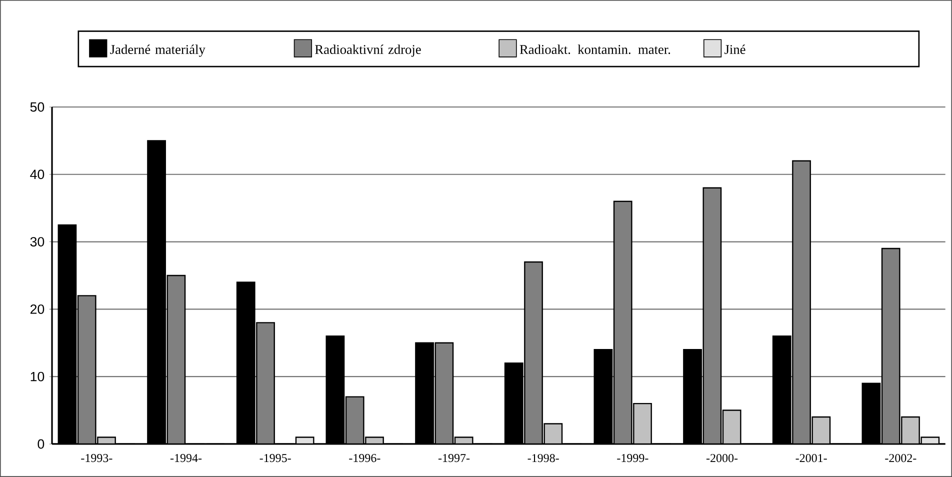 The image size is (952, 477). Describe the element at coordinates (275, 458) in the screenshot. I see `x-tick-label: -1995-` at that location.